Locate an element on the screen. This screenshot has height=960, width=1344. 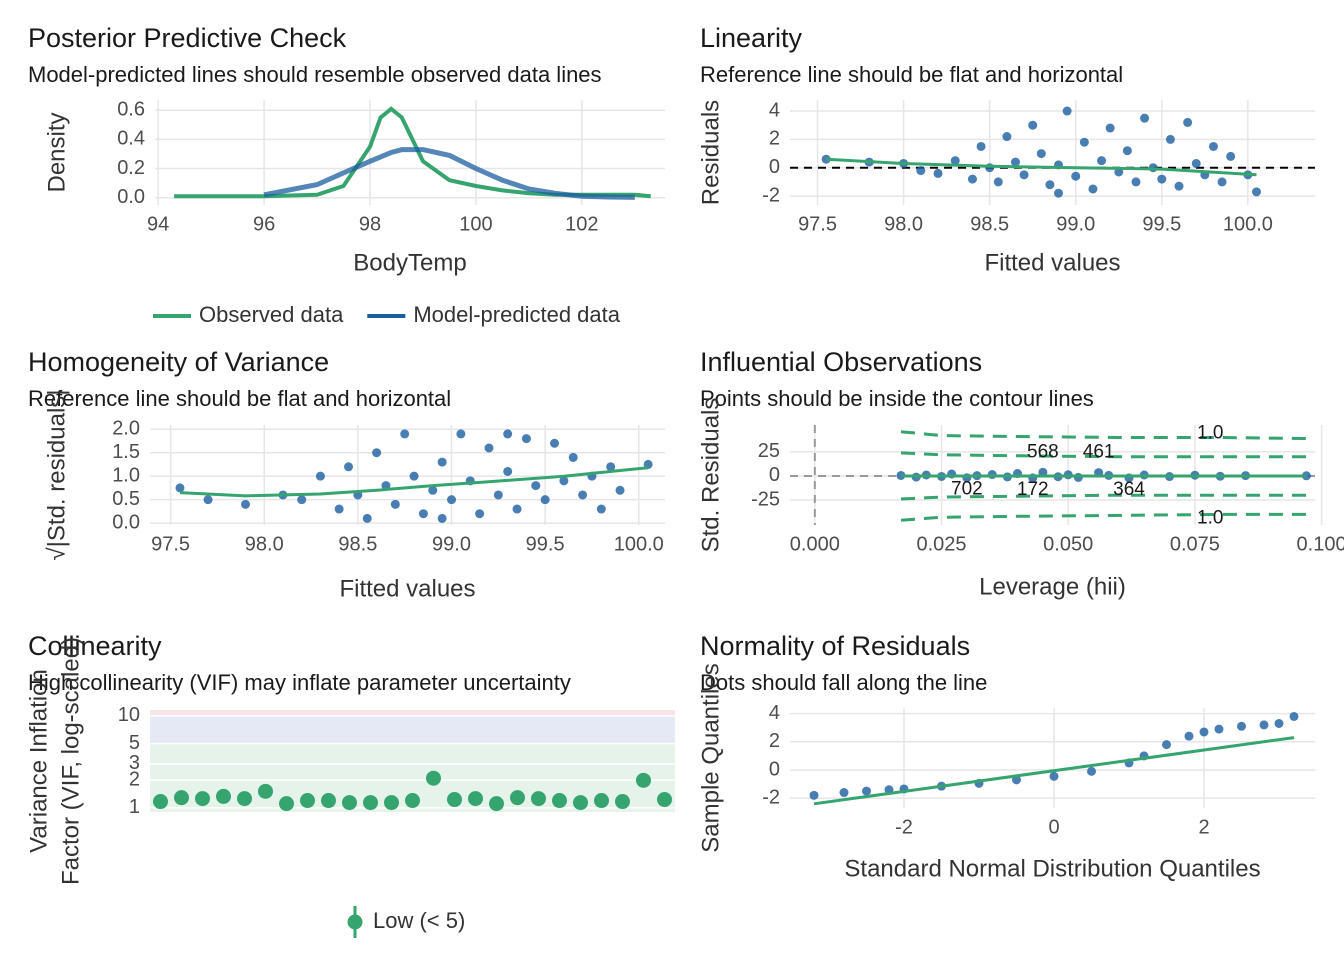
panel-subtitle: Dots should fall along the line is located at coordinates (843, 682).